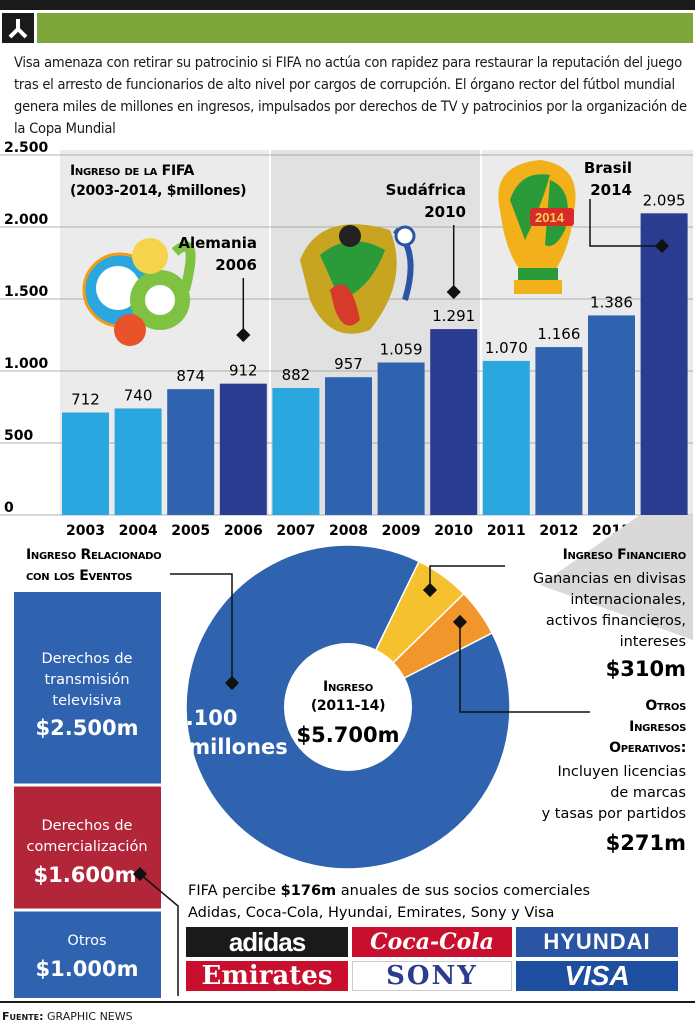 This screenshot has height=1024, width=695. What do you see at coordinates (87, 826) in the screenshot?
I see `com-label-1: Derechos de` at bounding box center [87, 826].